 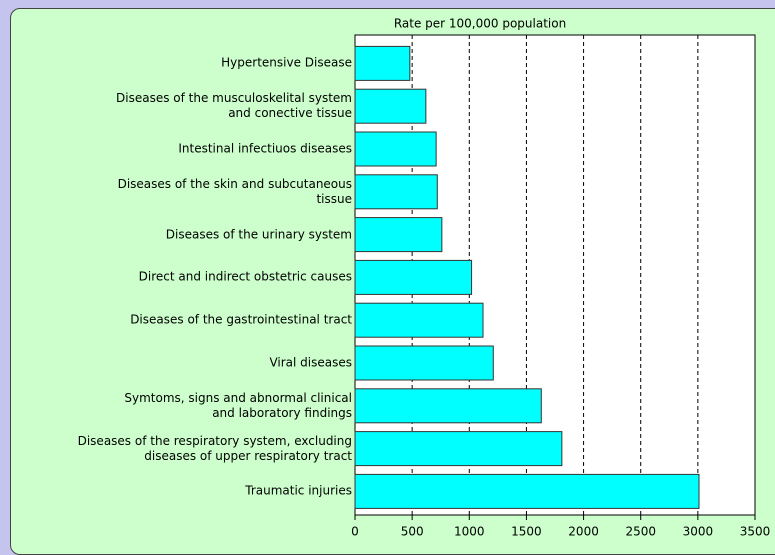 I want to click on y-tick-label: Intestinal infectiuos diseases, so click(x=265, y=148).